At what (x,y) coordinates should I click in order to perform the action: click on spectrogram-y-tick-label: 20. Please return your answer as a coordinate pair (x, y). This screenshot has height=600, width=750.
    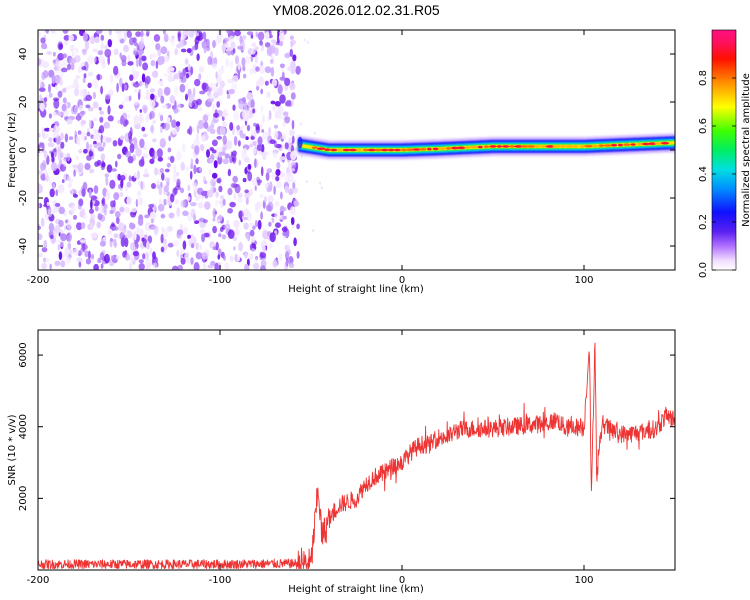
    Looking at the image, I should click on (23, 102).